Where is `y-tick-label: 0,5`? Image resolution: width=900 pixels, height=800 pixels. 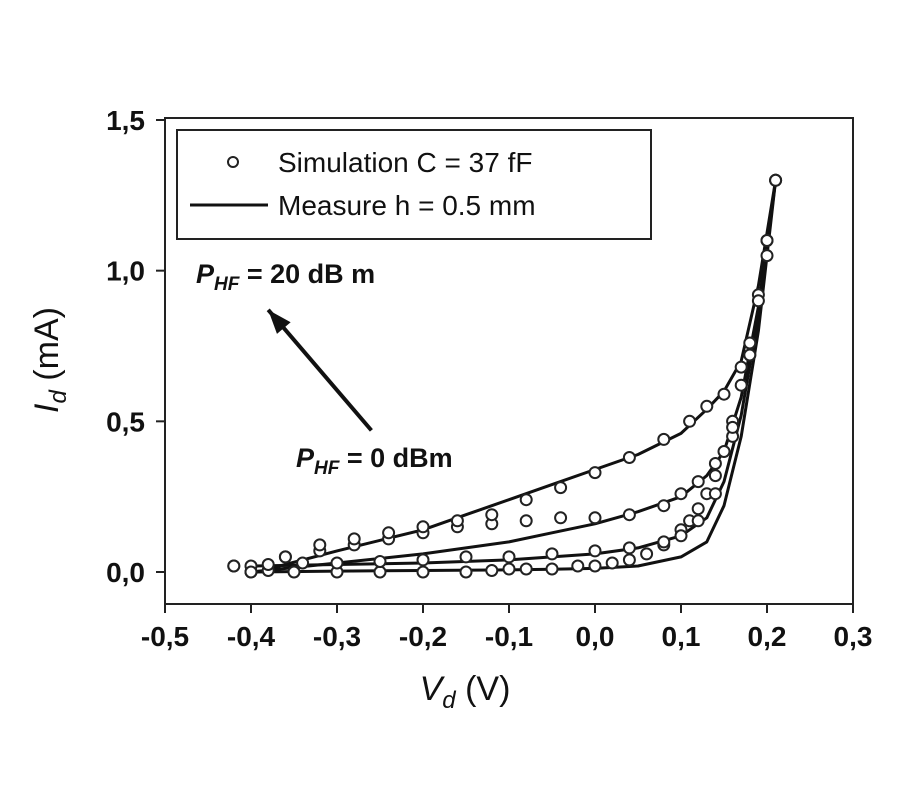 y-tick-label: 0,5 is located at coordinates (125, 421).